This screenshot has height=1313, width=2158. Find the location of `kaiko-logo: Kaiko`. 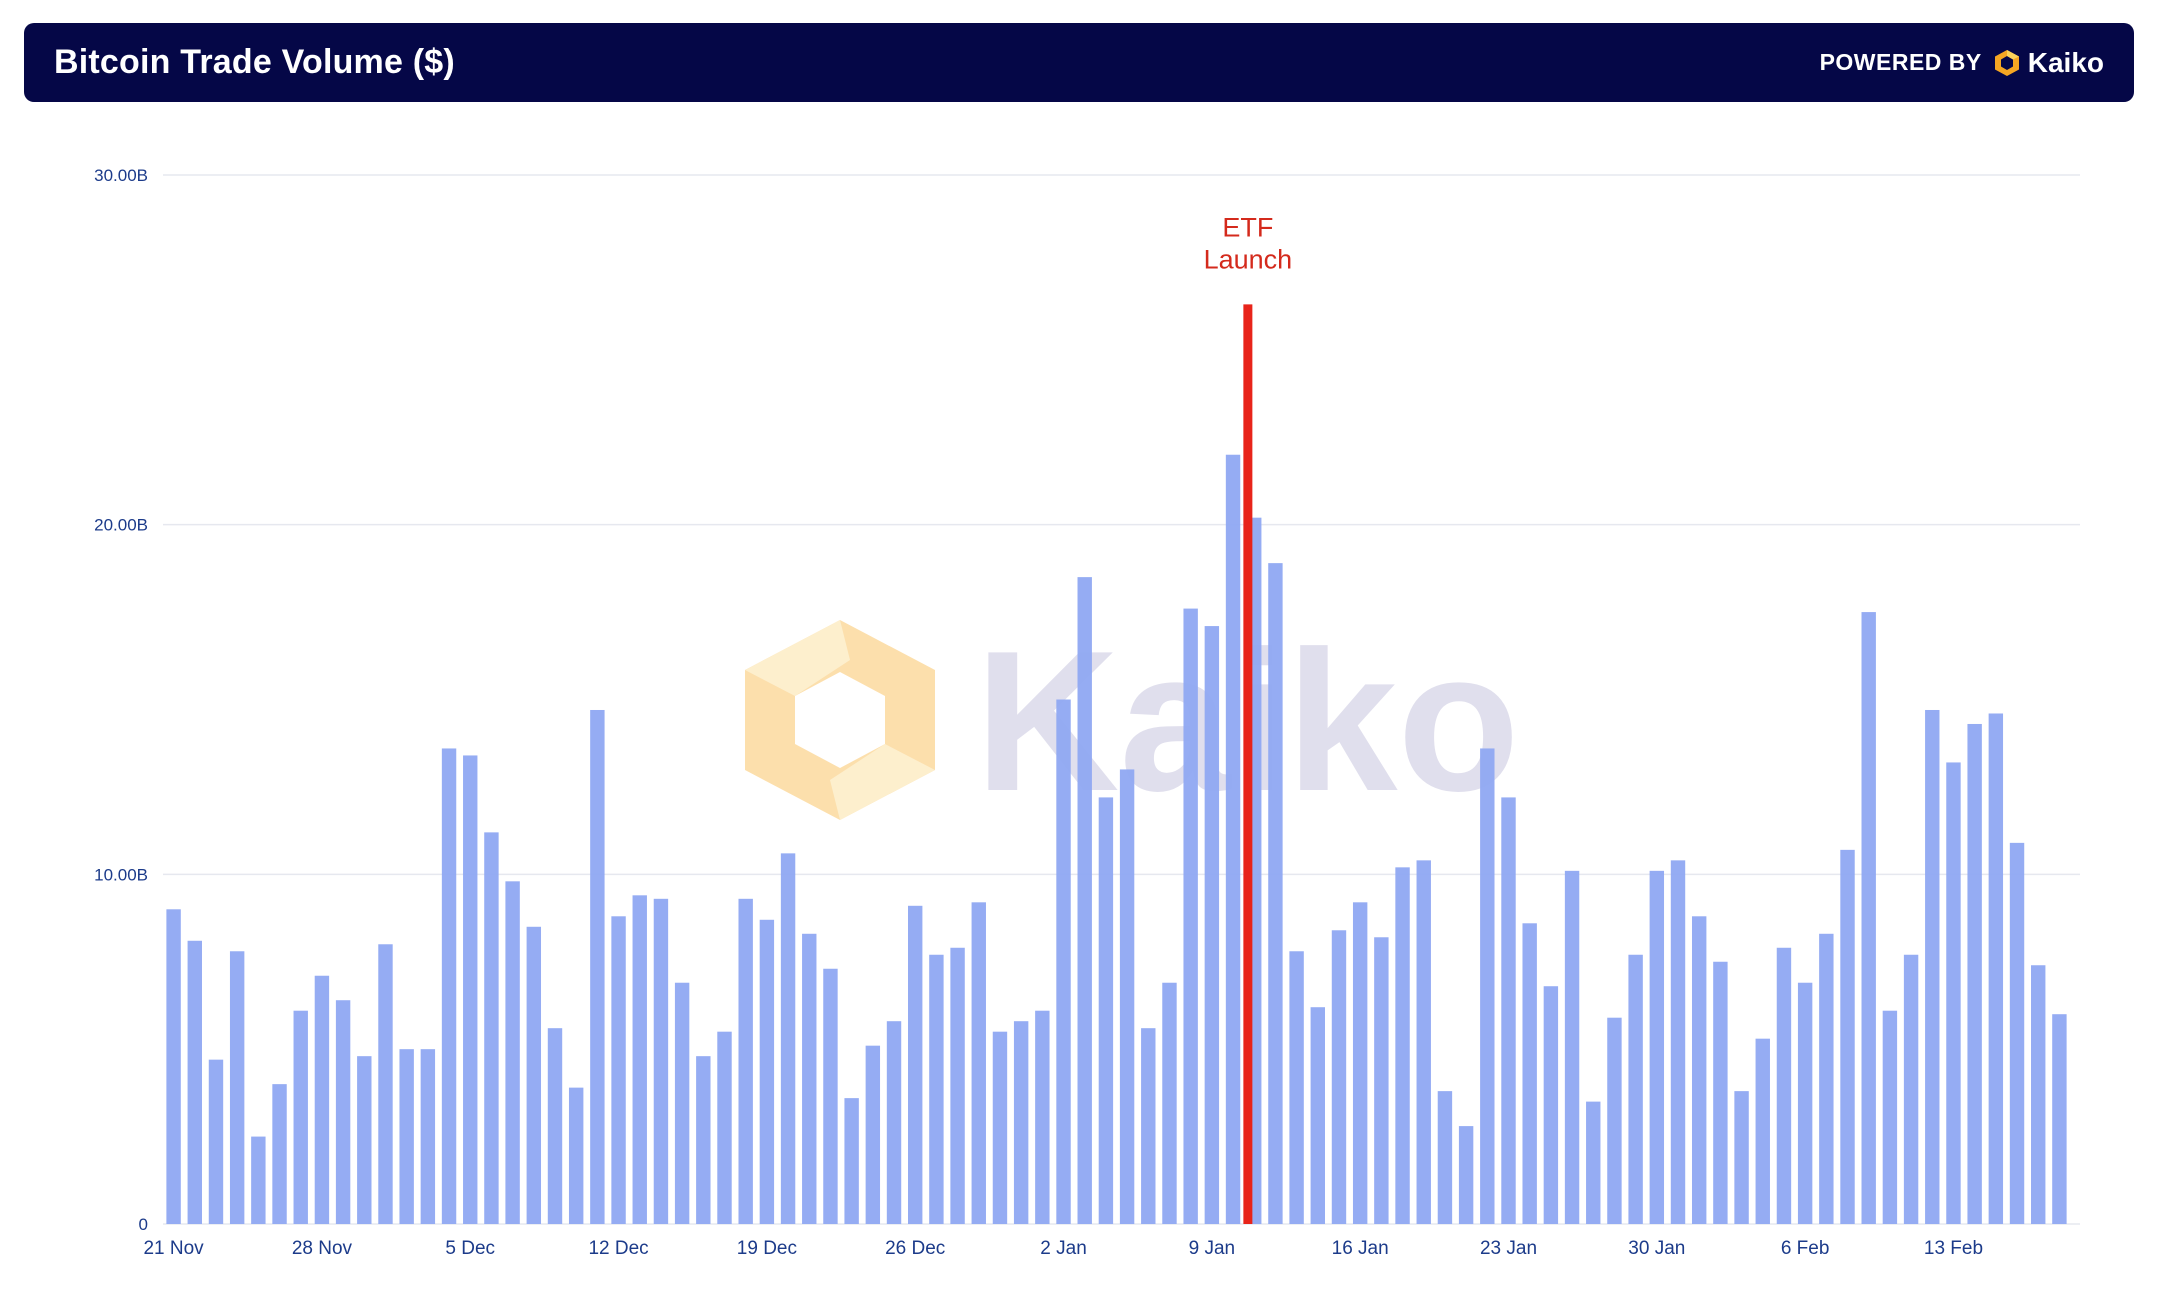

kaiko-logo: Kaiko is located at coordinates (2048, 63).